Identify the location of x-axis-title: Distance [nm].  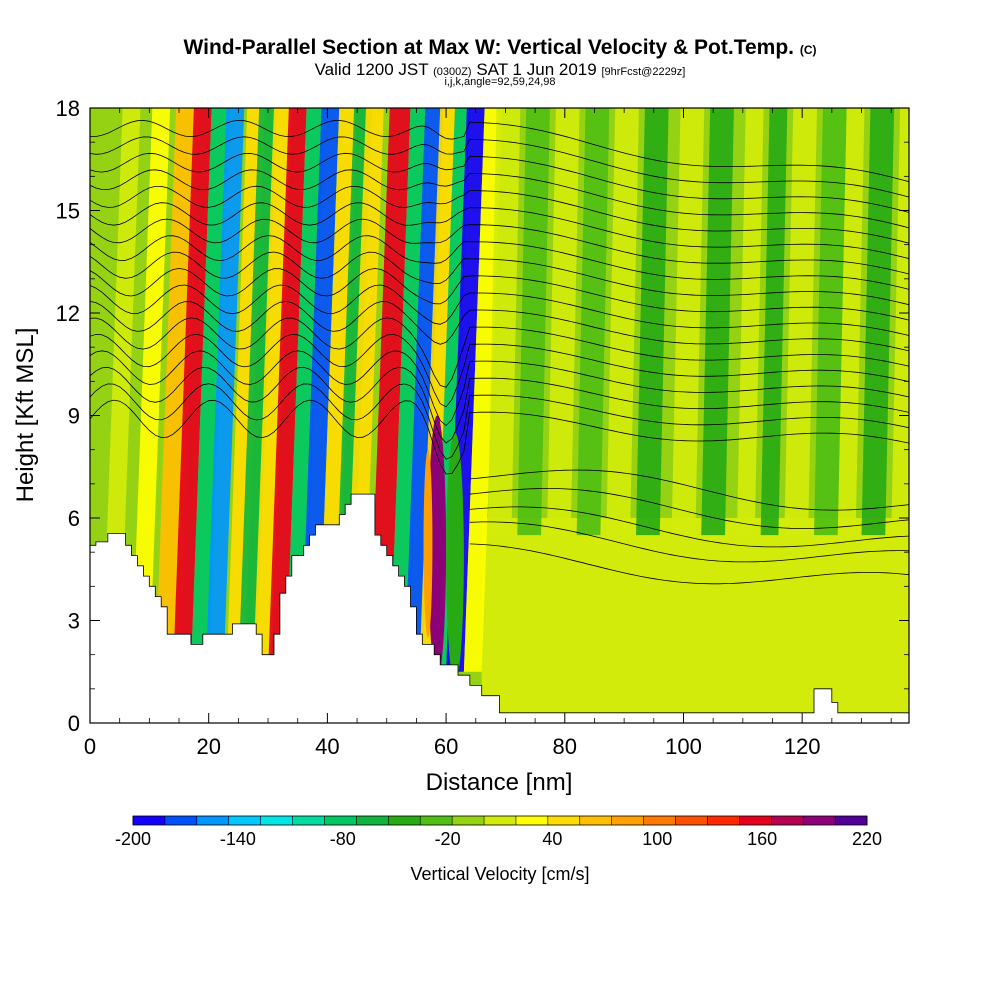
(499, 782).